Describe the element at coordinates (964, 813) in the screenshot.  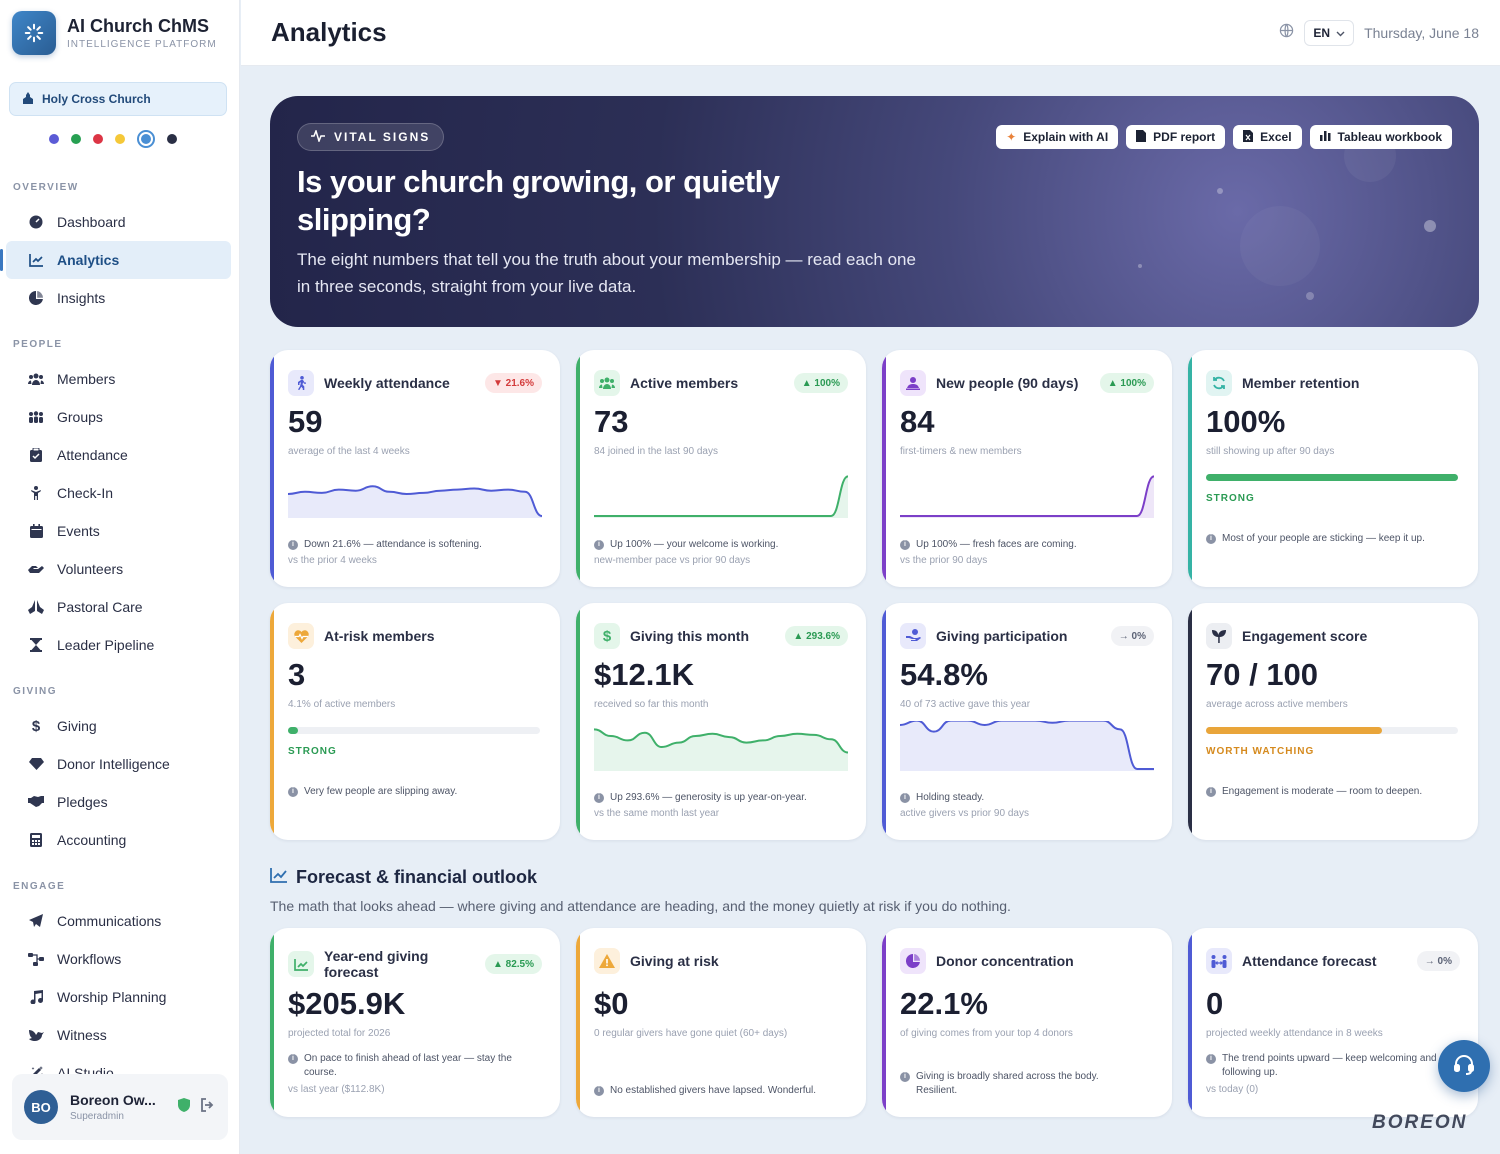
I see `card-note-secondary: active givers vs prior 90 days` at that location.